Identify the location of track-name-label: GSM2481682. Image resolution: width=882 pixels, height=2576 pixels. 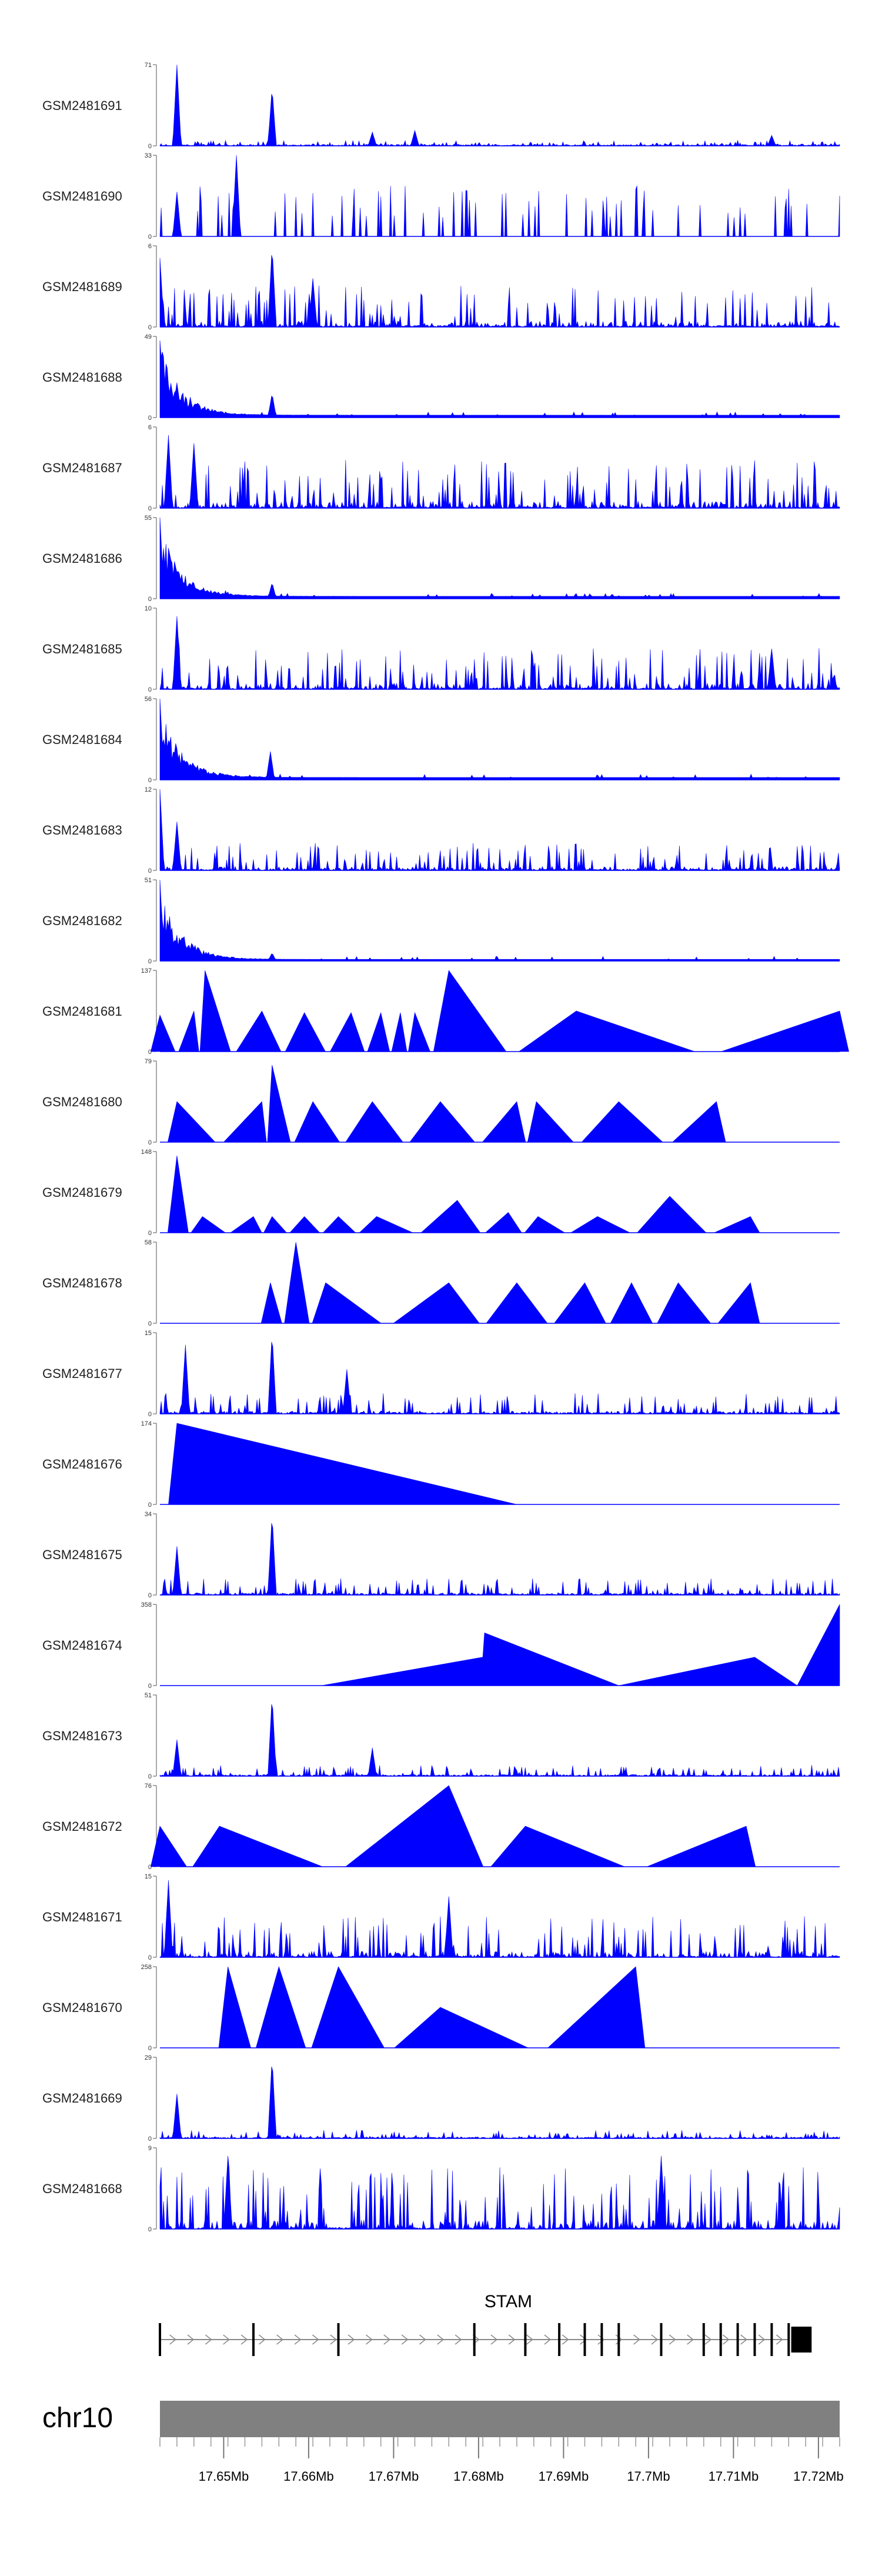
(82, 920).